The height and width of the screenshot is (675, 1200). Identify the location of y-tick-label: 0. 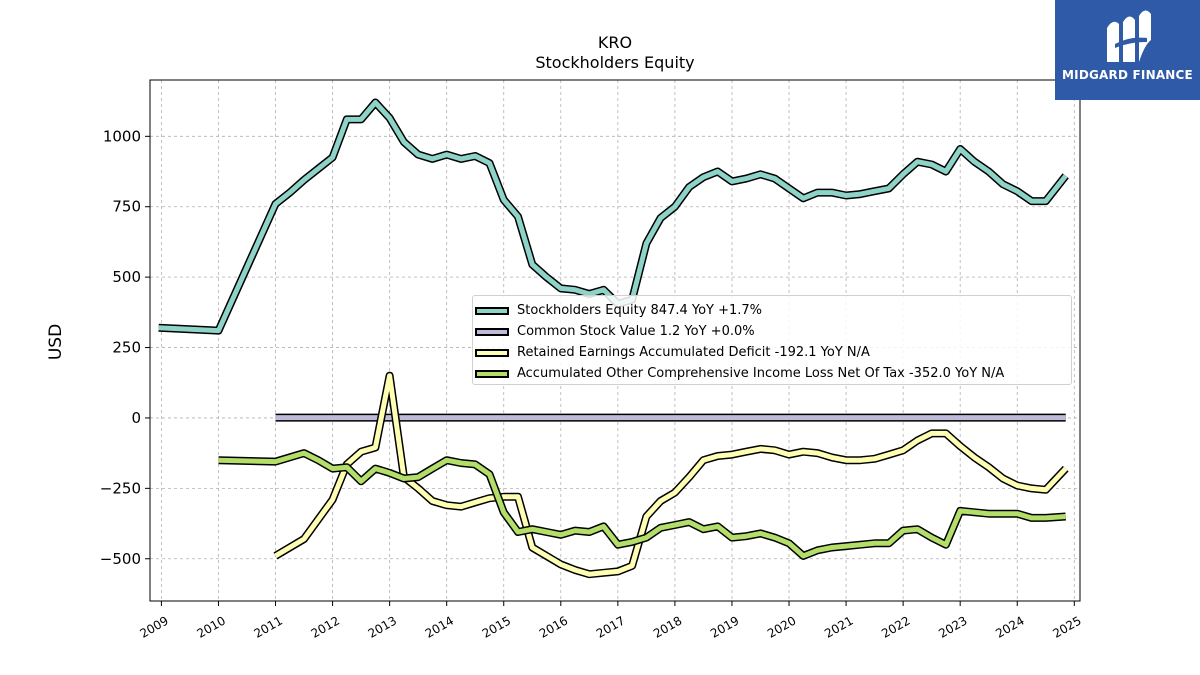
(136, 418).